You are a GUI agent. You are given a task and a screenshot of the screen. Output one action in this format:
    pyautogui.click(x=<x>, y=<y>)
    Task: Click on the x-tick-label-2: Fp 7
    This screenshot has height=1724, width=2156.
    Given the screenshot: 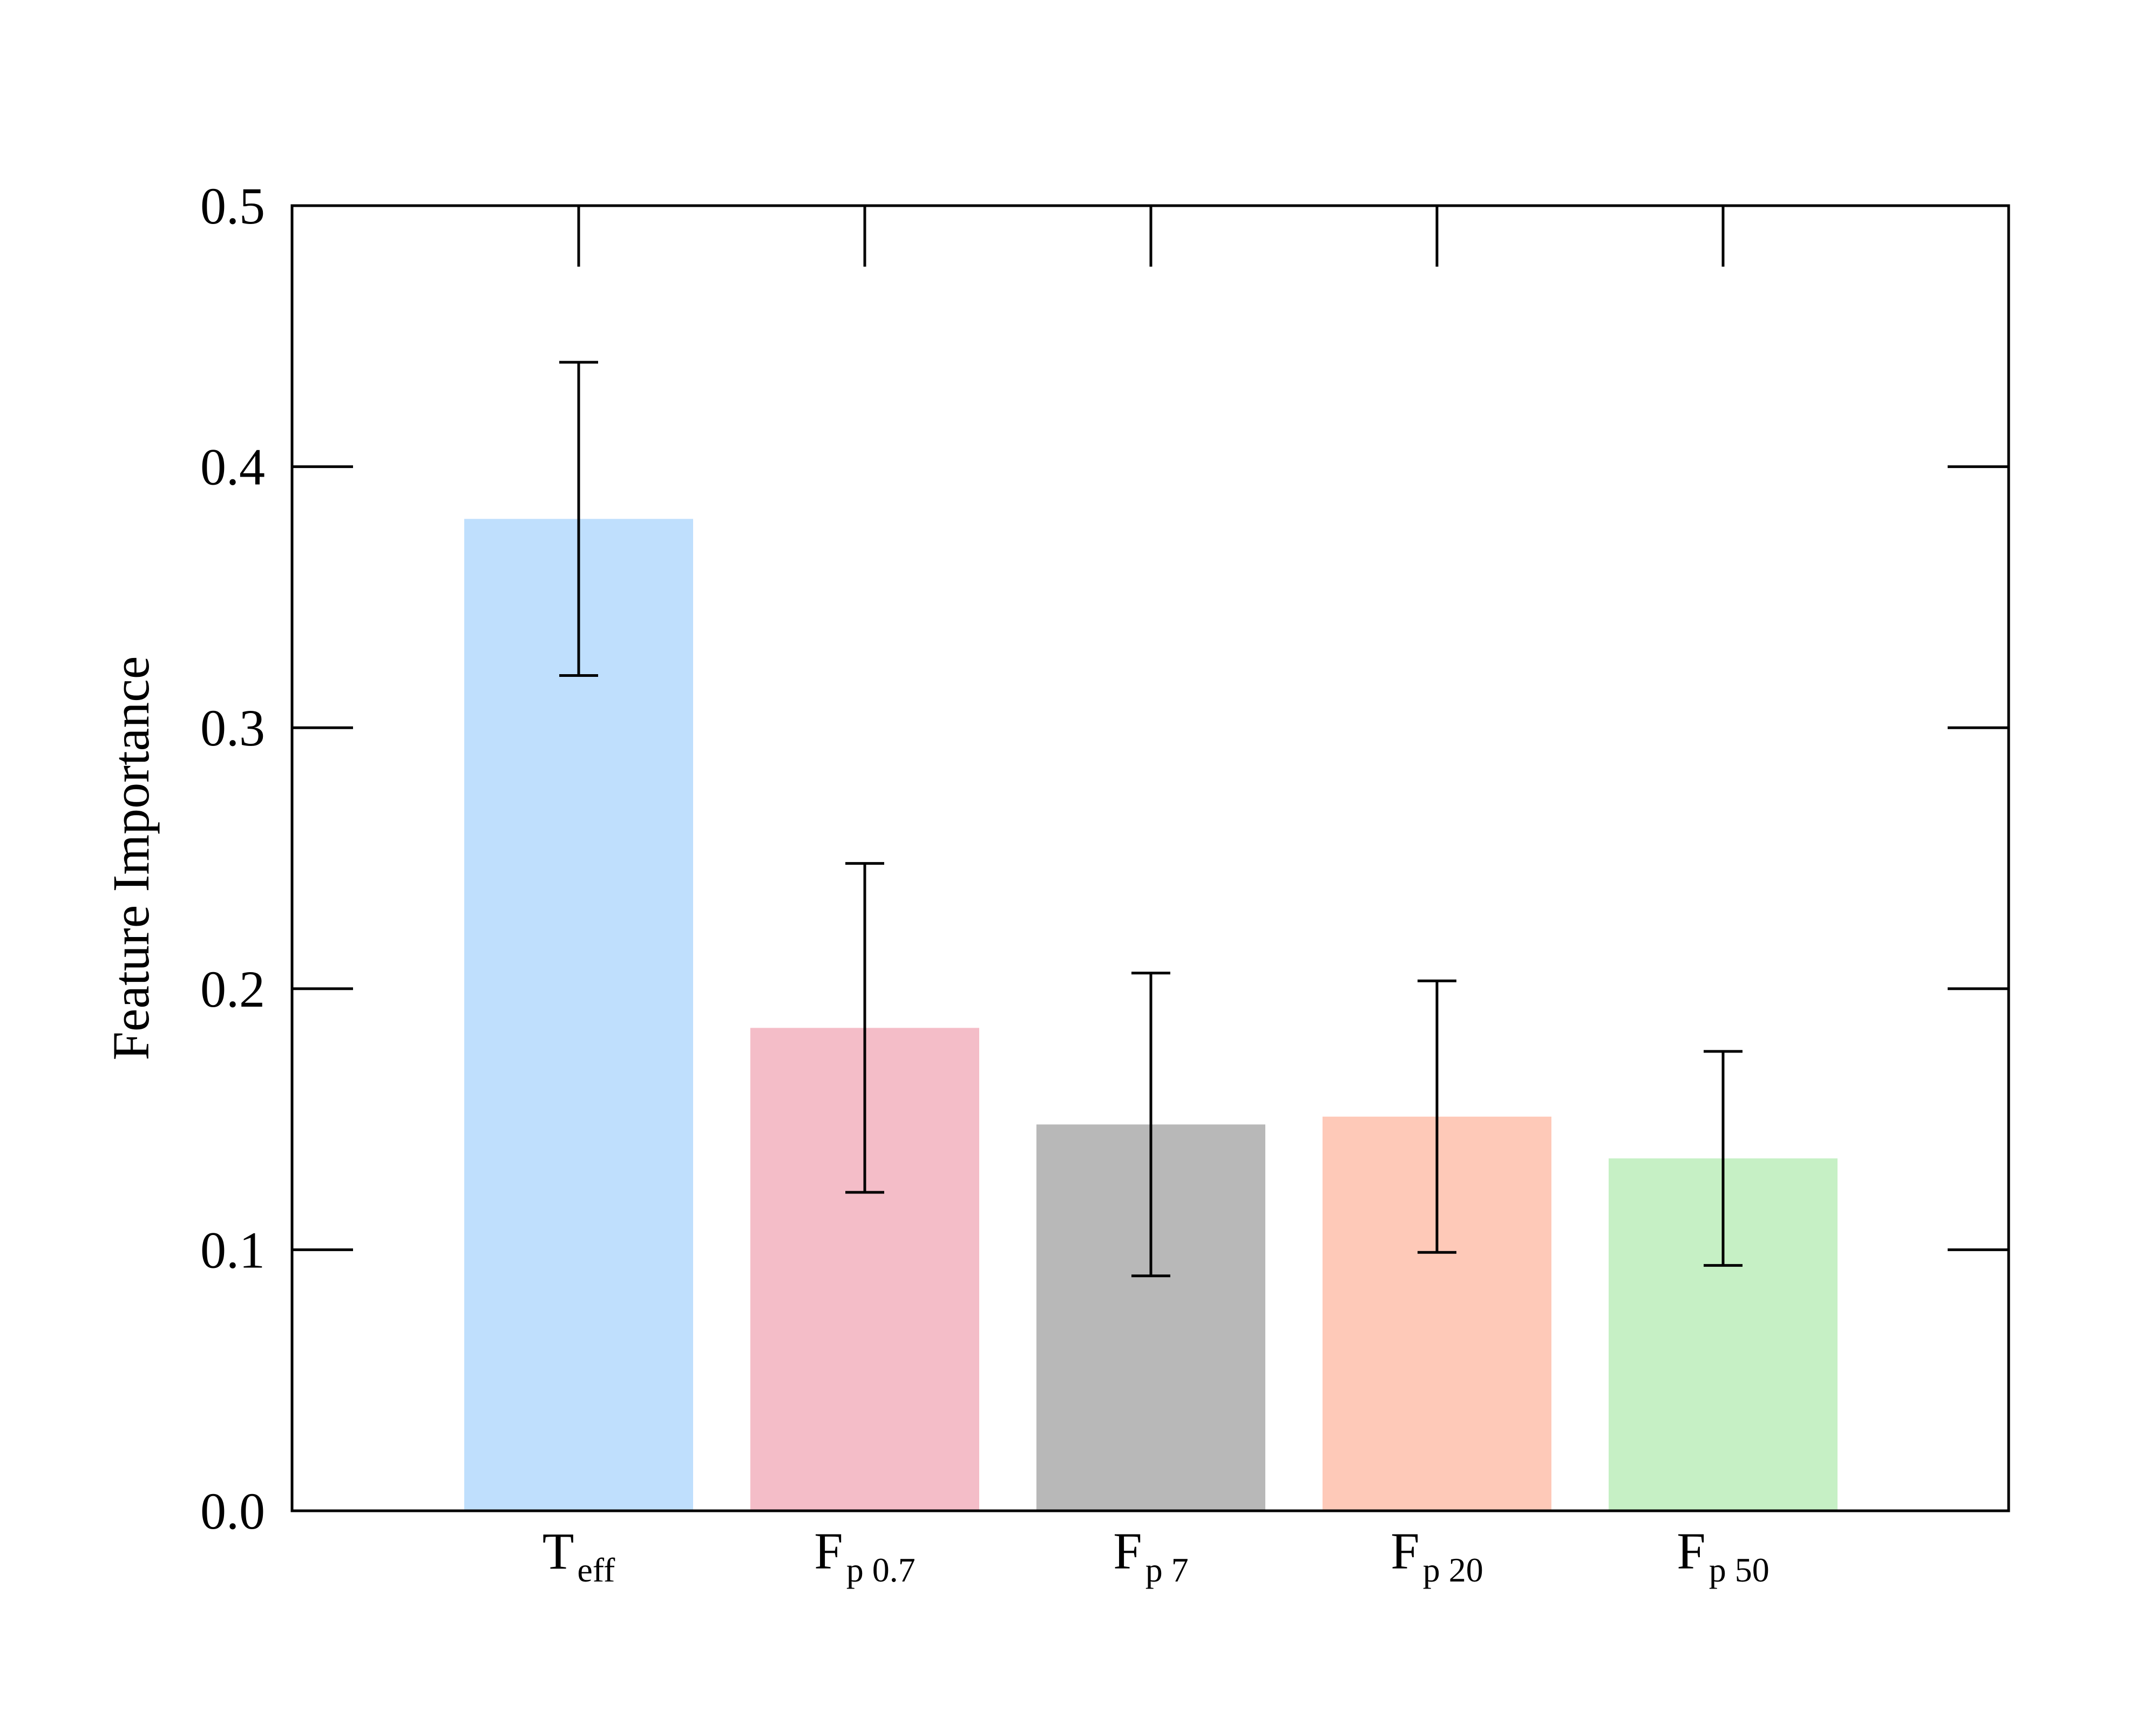 What is the action you would take?
    pyautogui.click(x=1150, y=1555)
    